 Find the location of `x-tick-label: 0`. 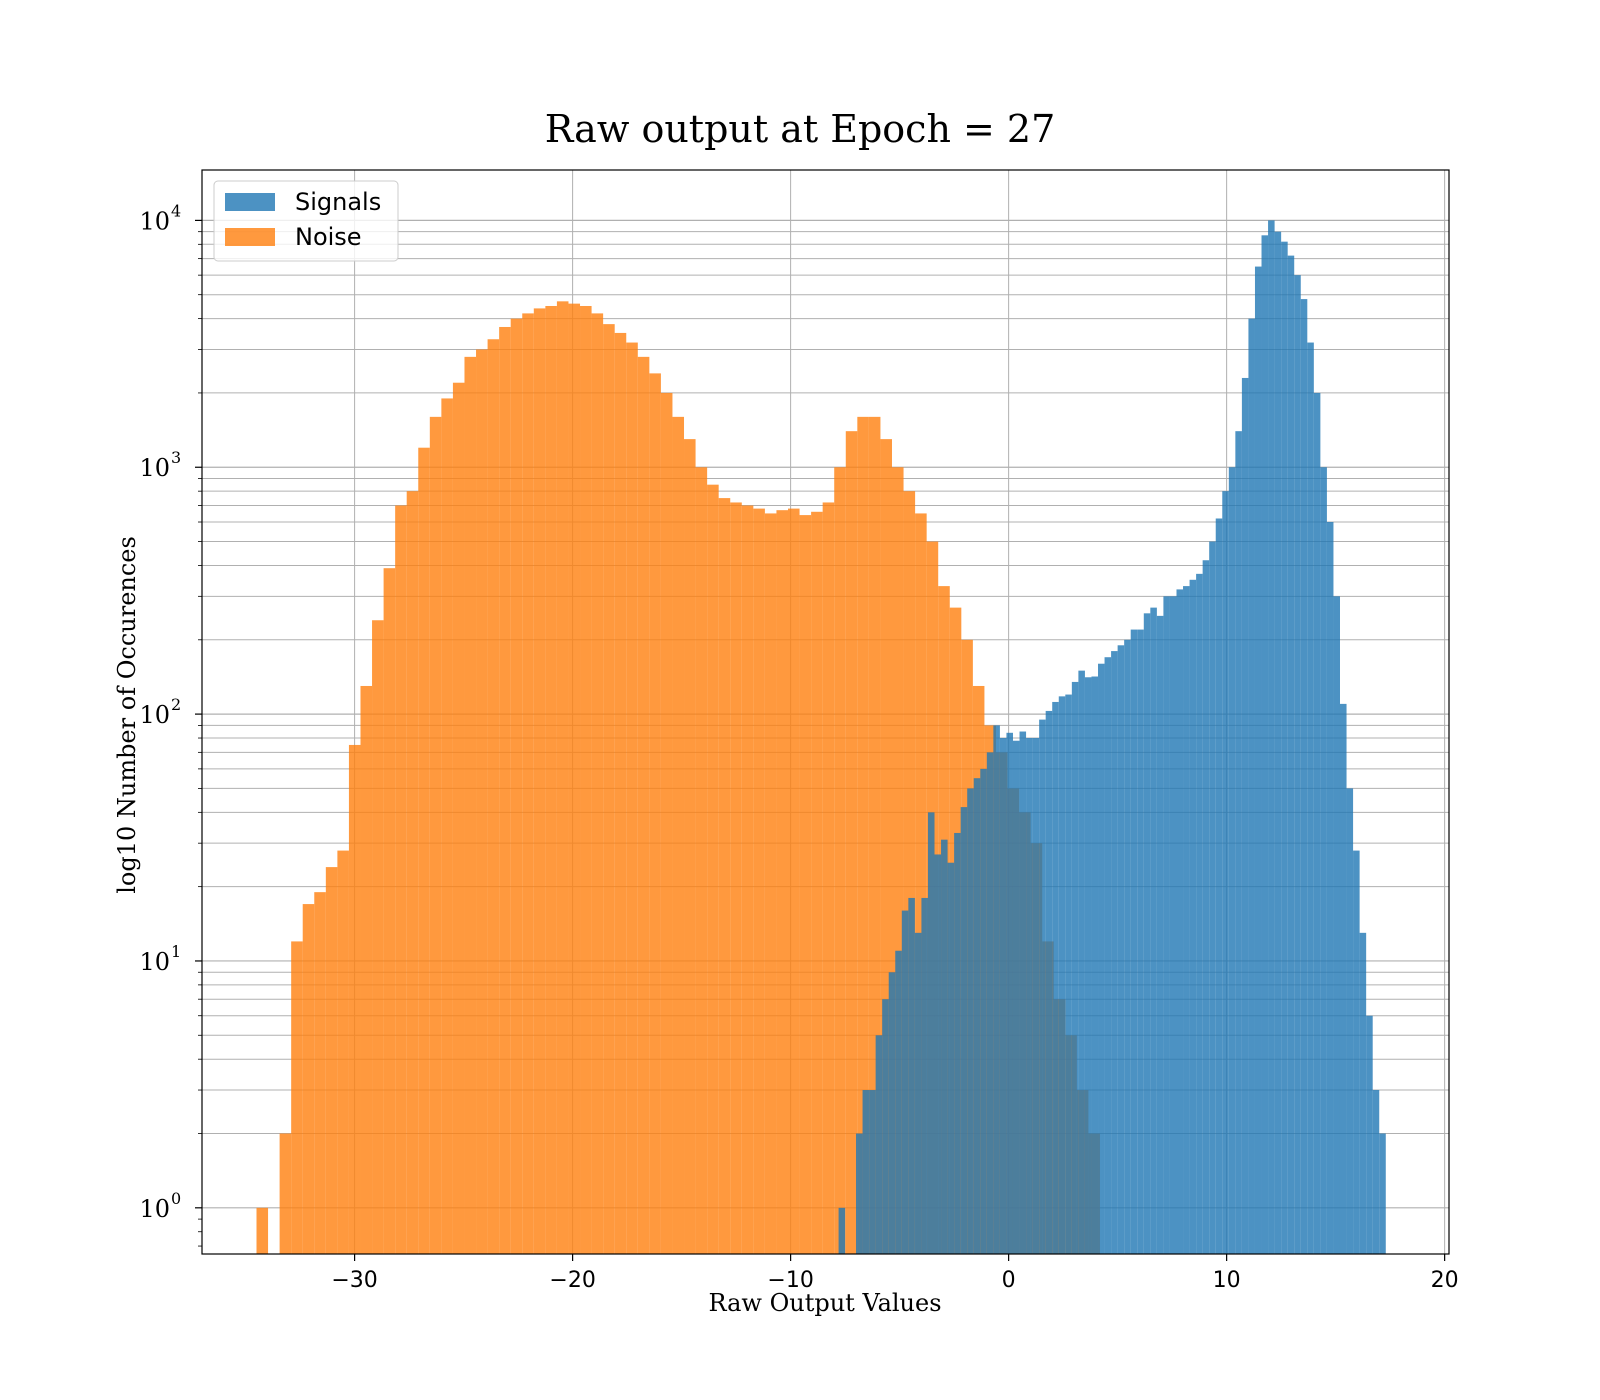

x-tick-label: 0 is located at coordinates (1009, 1280).